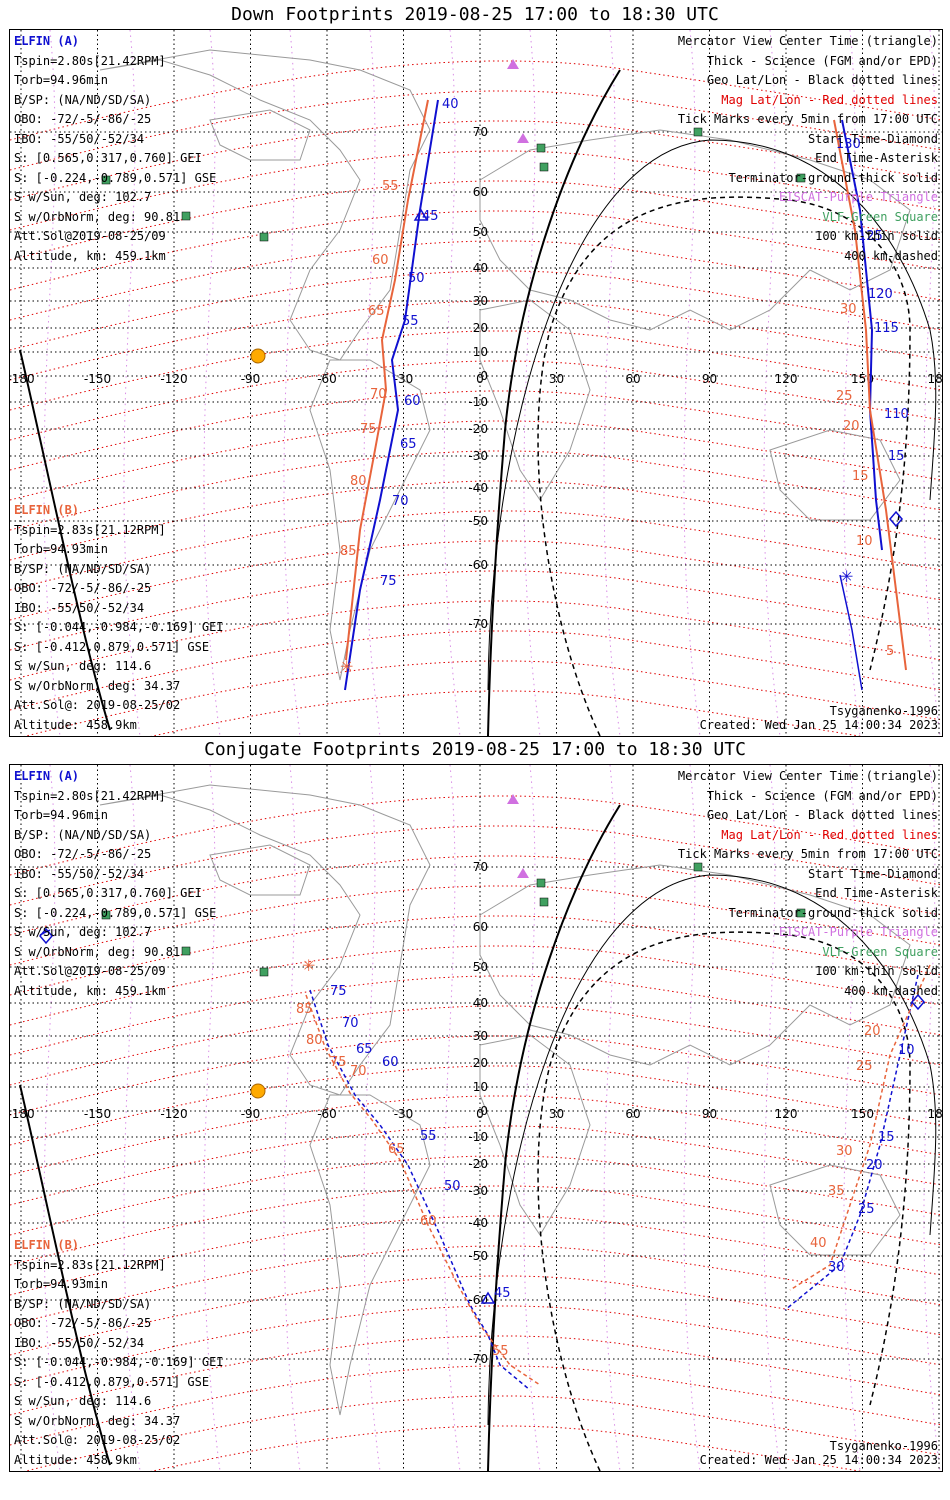 This screenshot has height=1500, width=950. Describe the element at coordinates (90, 255) in the screenshot. I see `sat-a-line: Altitude, km: 459.1km` at that location.